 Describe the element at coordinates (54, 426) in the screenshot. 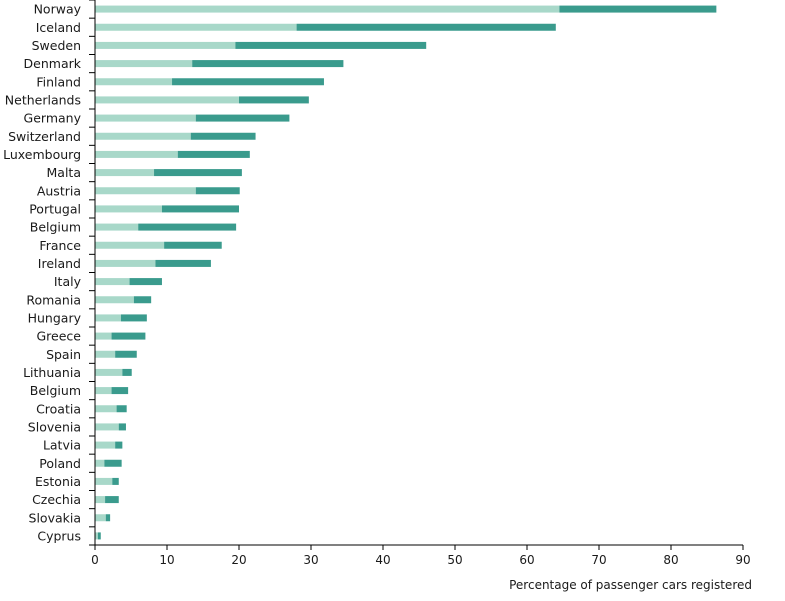

I see `category-label: Slovenia` at that location.